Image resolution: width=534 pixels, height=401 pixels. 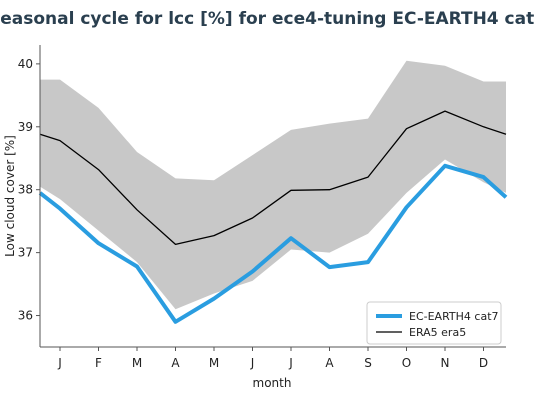 What do you see at coordinates (25, 127) in the screenshot?
I see `y-tick-label: 39` at bounding box center [25, 127].